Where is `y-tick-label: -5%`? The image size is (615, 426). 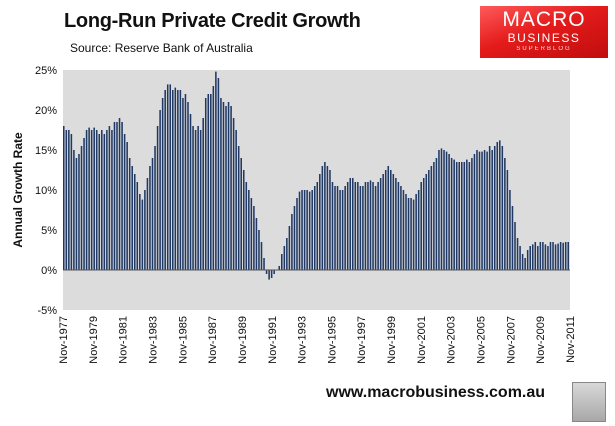
y-tick-label: -5% is located at coordinates (47, 311).